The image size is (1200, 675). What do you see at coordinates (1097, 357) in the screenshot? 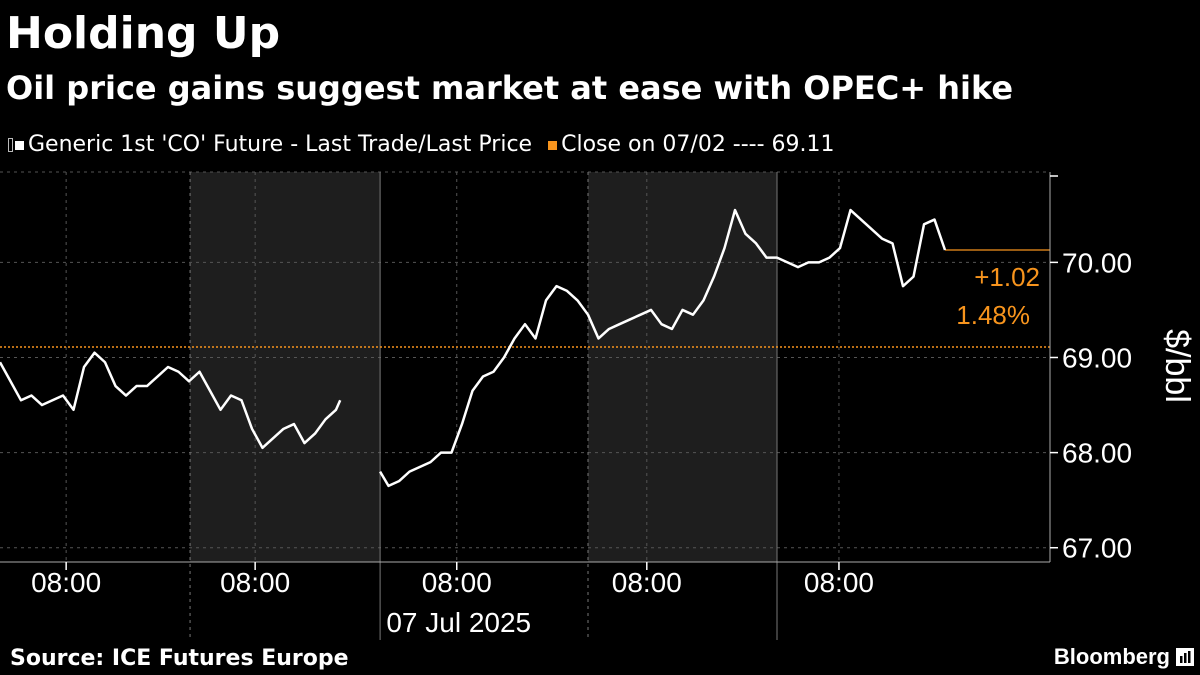
I see `y-tick-label-2: 69.00` at bounding box center [1097, 357].